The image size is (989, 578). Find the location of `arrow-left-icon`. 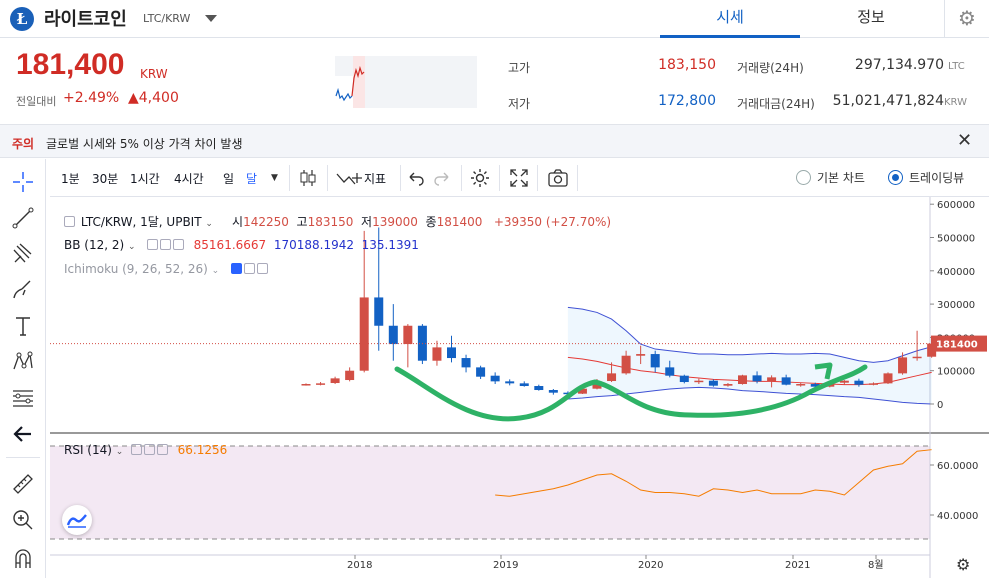

arrow-left-icon is located at coordinates (23, 434).